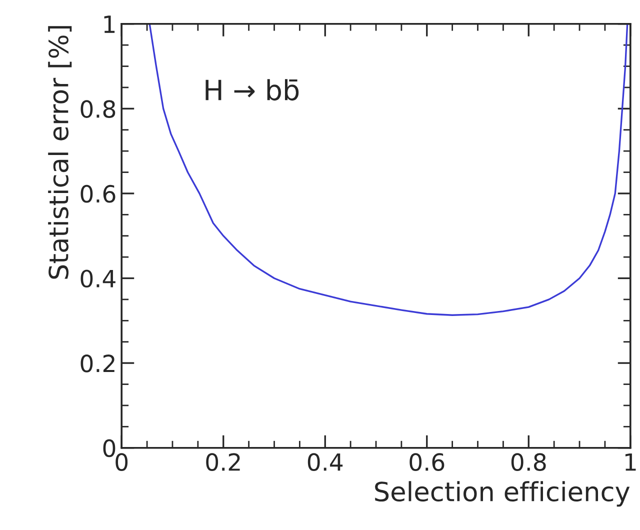 This screenshot has width=640, height=530. I want to click on x-tick-label: 0.8, so click(528, 462).